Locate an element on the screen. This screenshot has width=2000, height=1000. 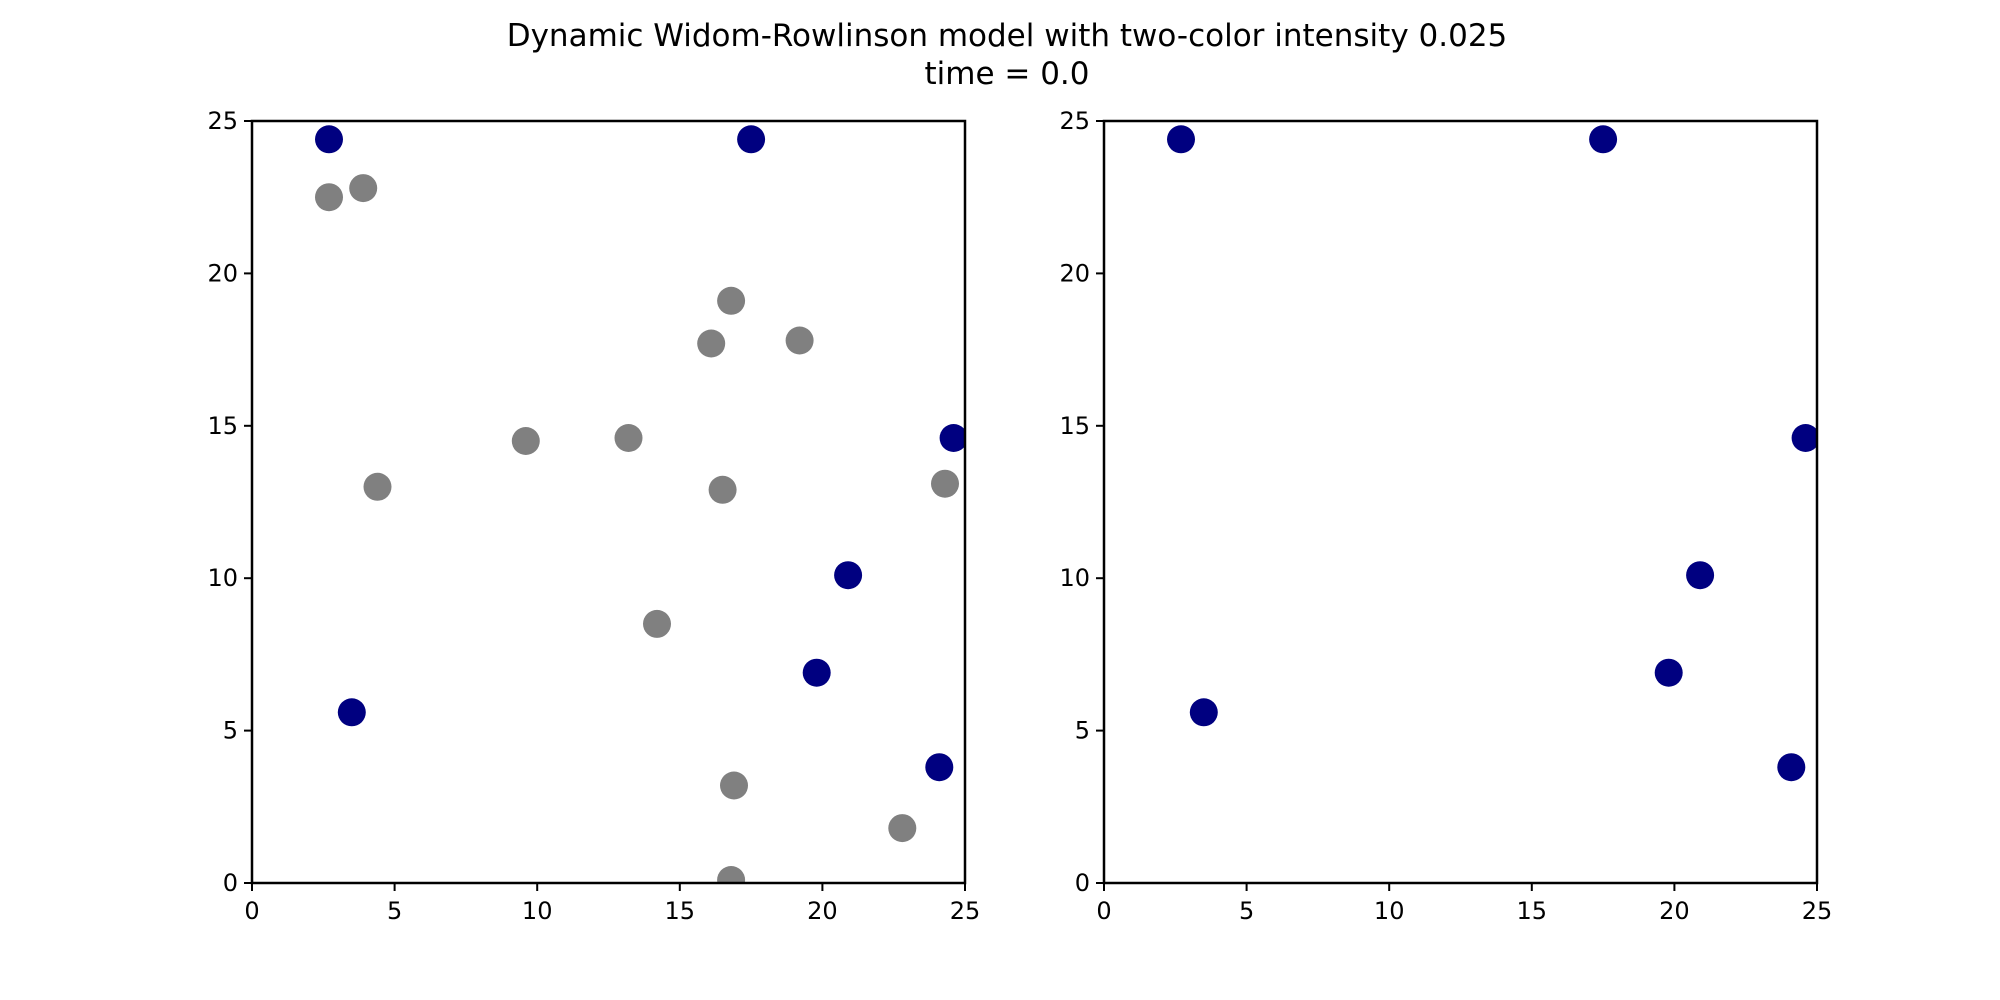
right-x-tick-label: 25 is located at coordinates (1817, 911).